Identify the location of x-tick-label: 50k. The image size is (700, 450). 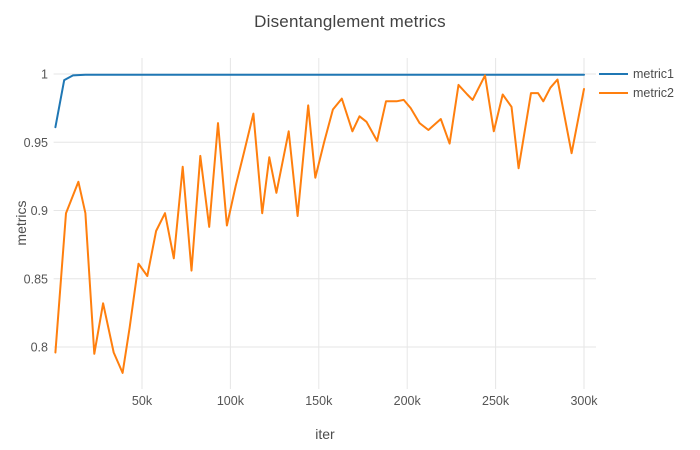
(142, 401).